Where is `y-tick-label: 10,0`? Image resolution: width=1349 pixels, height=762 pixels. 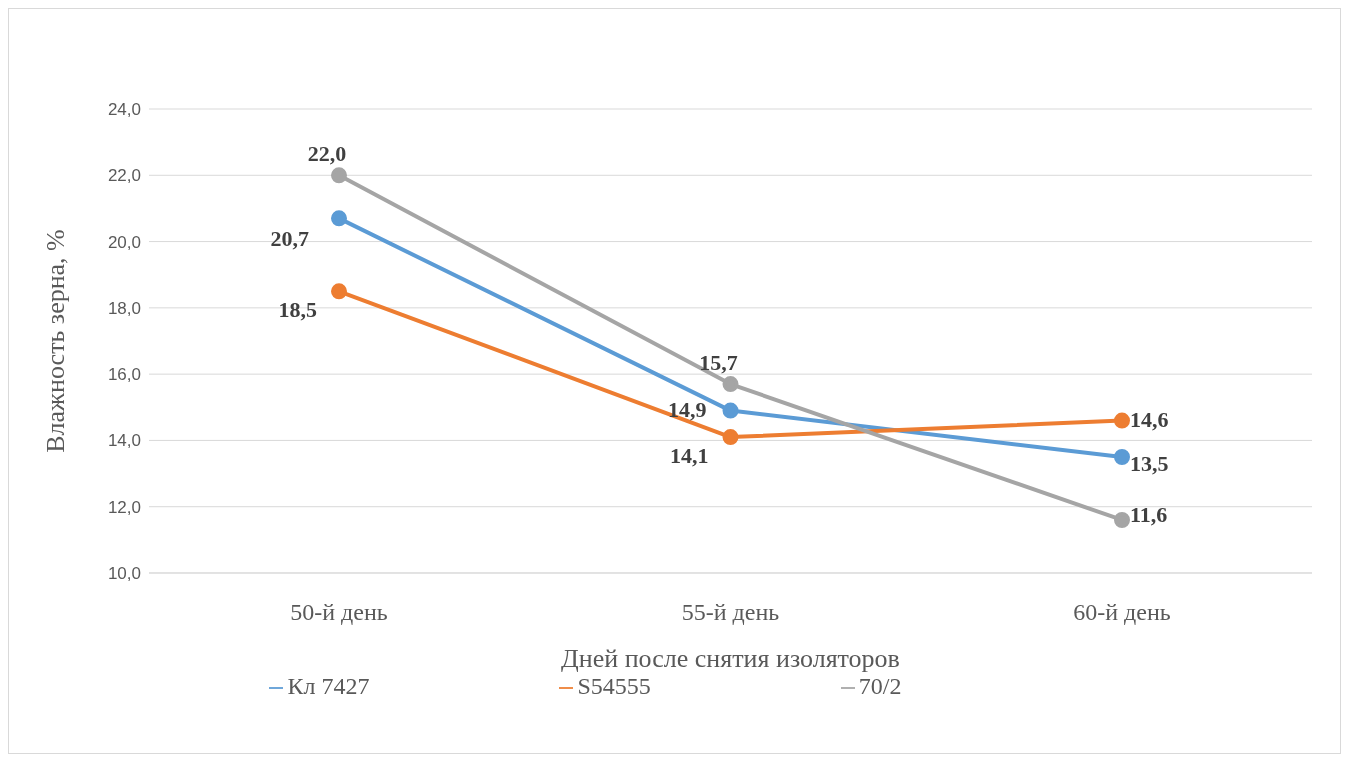 y-tick-label: 10,0 is located at coordinates (124, 574).